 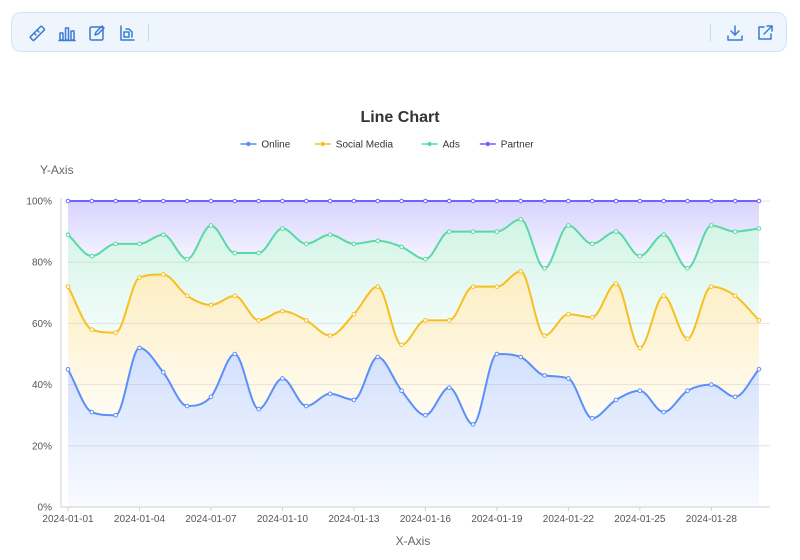 I want to click on bar-chart-icon, so click(x=67, y=33).